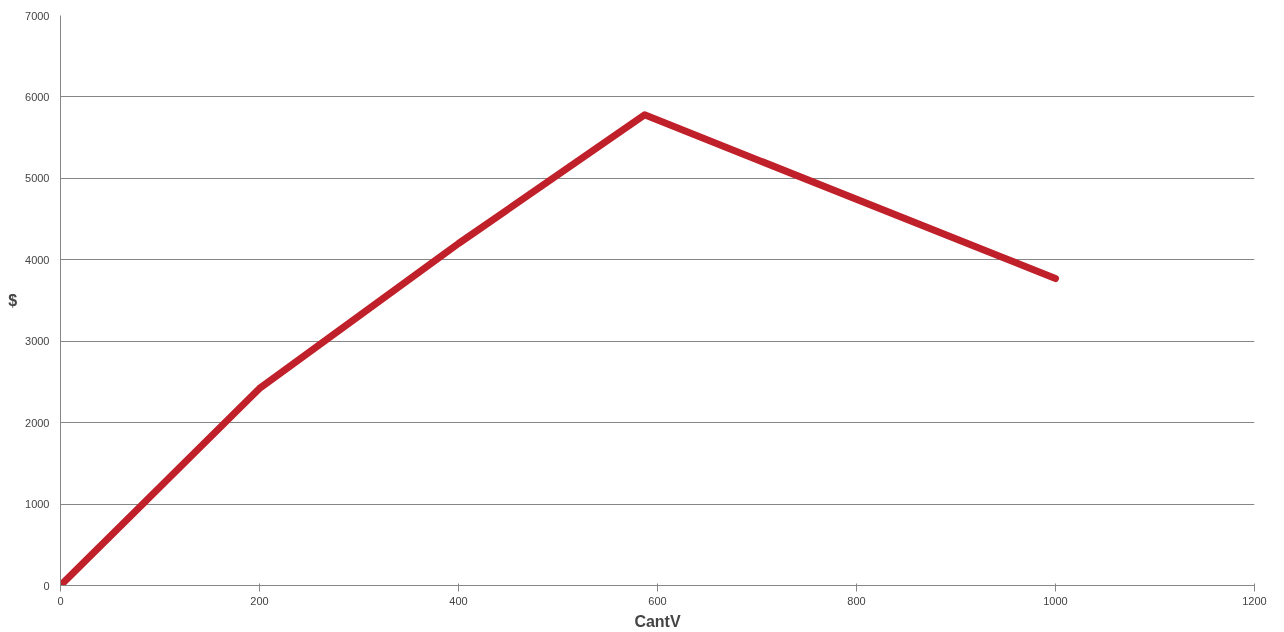 The width and height of the screenshot is (1284, 632). I want to click on y-tick-label: 3000, so click(37, 341).